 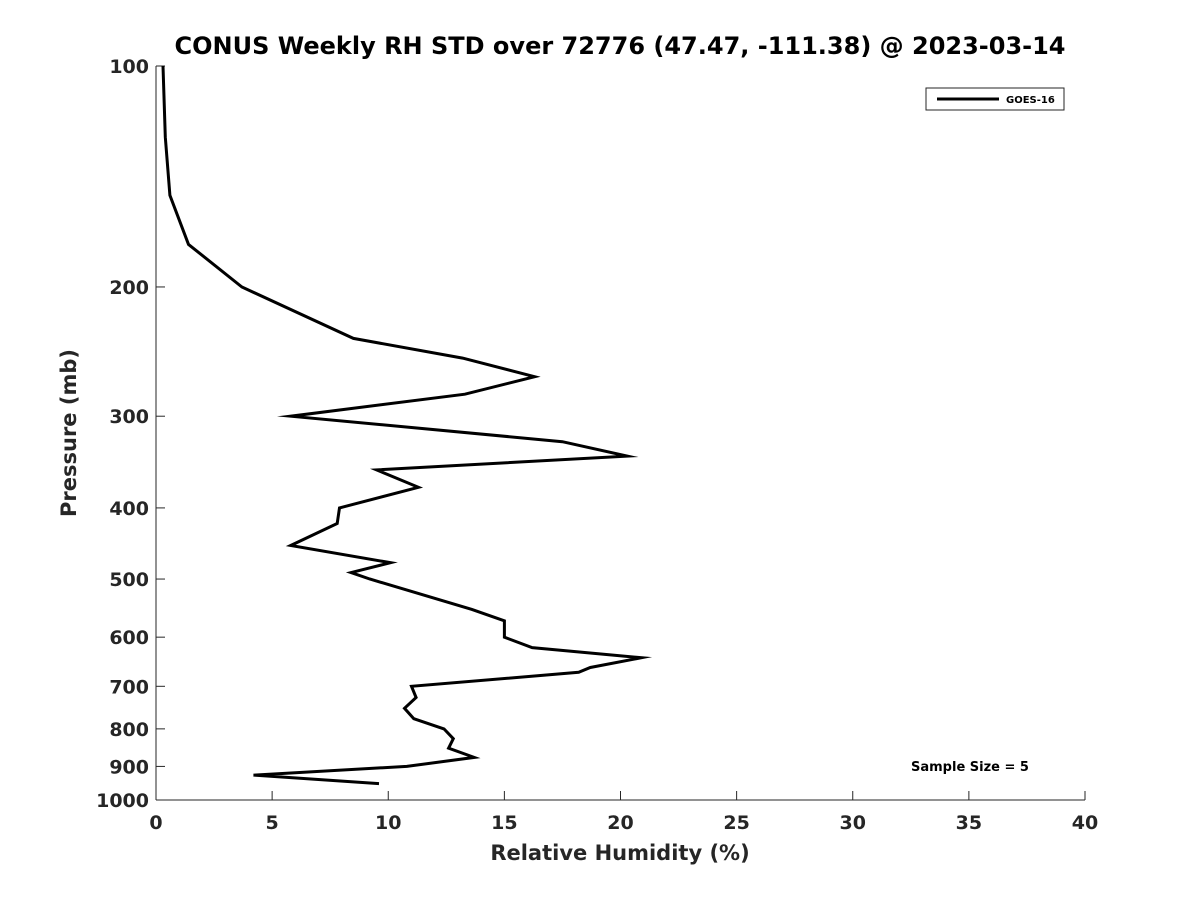 I want to click on x-tick-label: 5, so click(x=272, y=823).